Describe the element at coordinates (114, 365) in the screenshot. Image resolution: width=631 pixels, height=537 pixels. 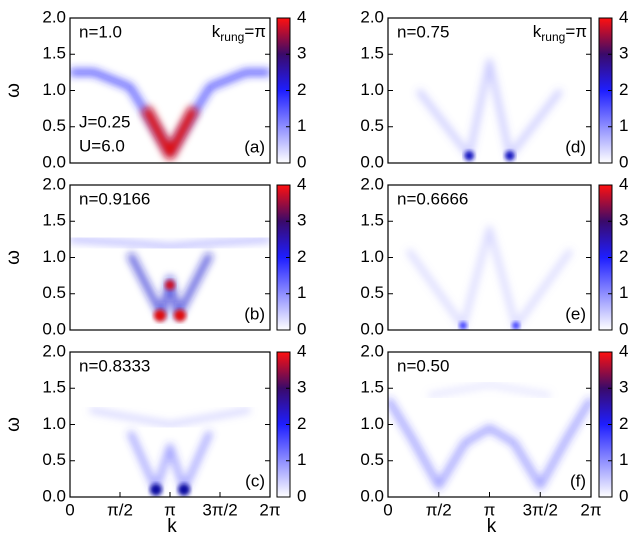
I see `panel-title: n=0.8333` at that location.